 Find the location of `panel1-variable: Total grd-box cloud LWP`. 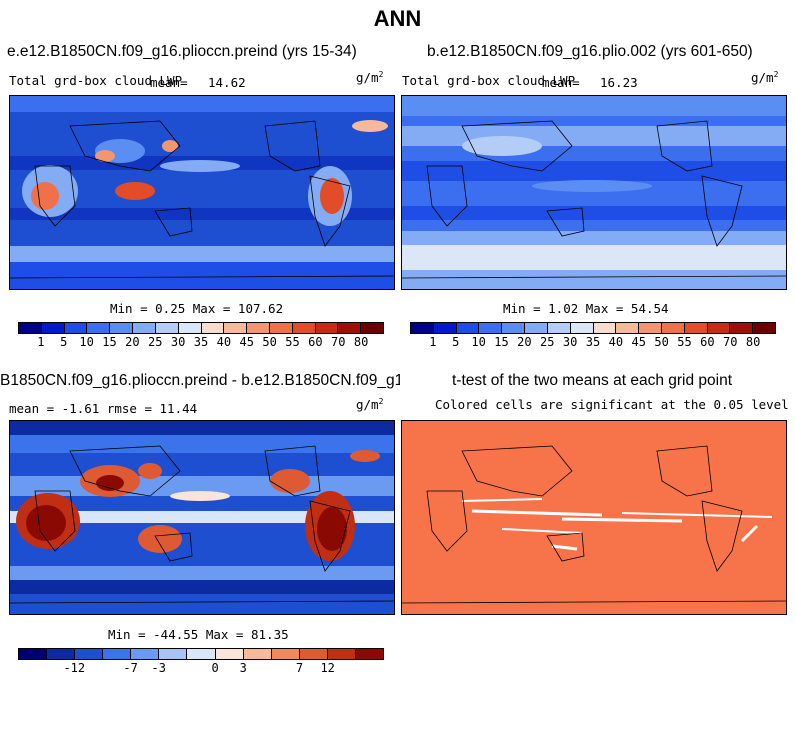

panel1-variable: Total grd-box cloud LWP is located at coordinates (96, 80).